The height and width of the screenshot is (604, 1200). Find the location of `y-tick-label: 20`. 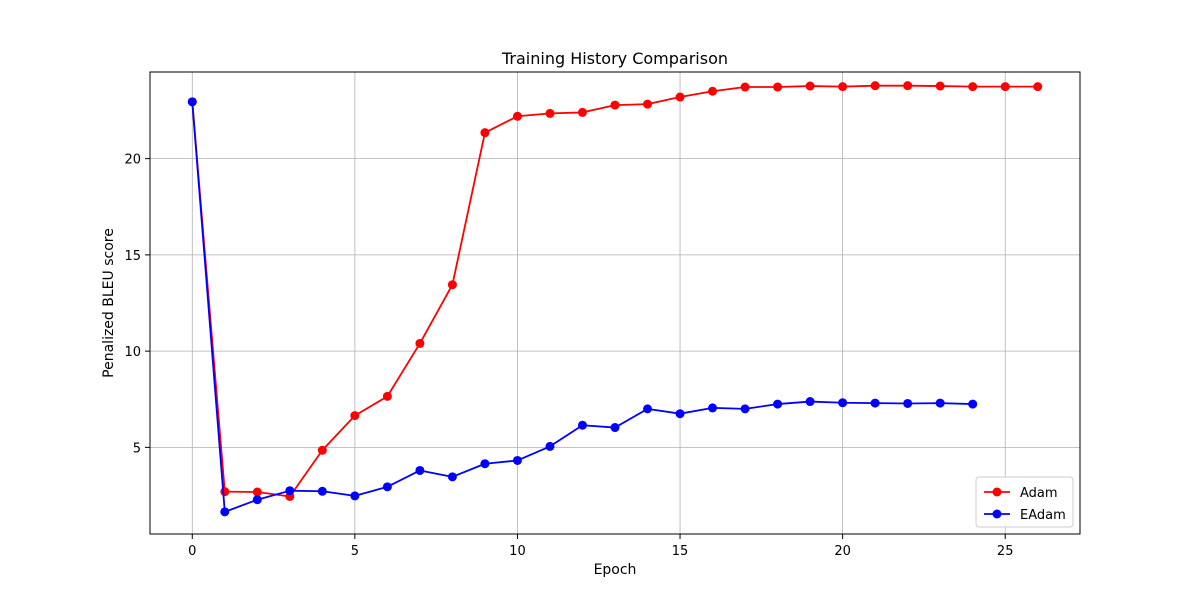

y-tick-label: 20 is located at coordinates (132, 160).